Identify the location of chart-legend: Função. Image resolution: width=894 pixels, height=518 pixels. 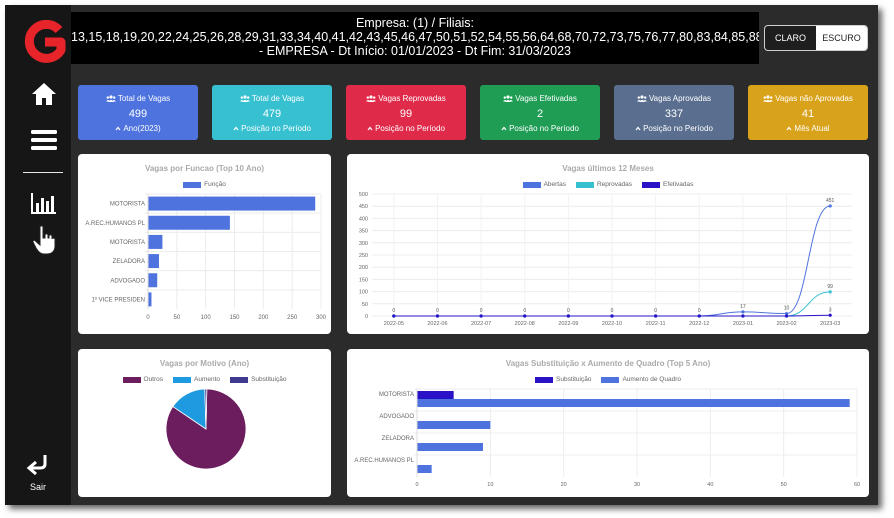
(204, 184).